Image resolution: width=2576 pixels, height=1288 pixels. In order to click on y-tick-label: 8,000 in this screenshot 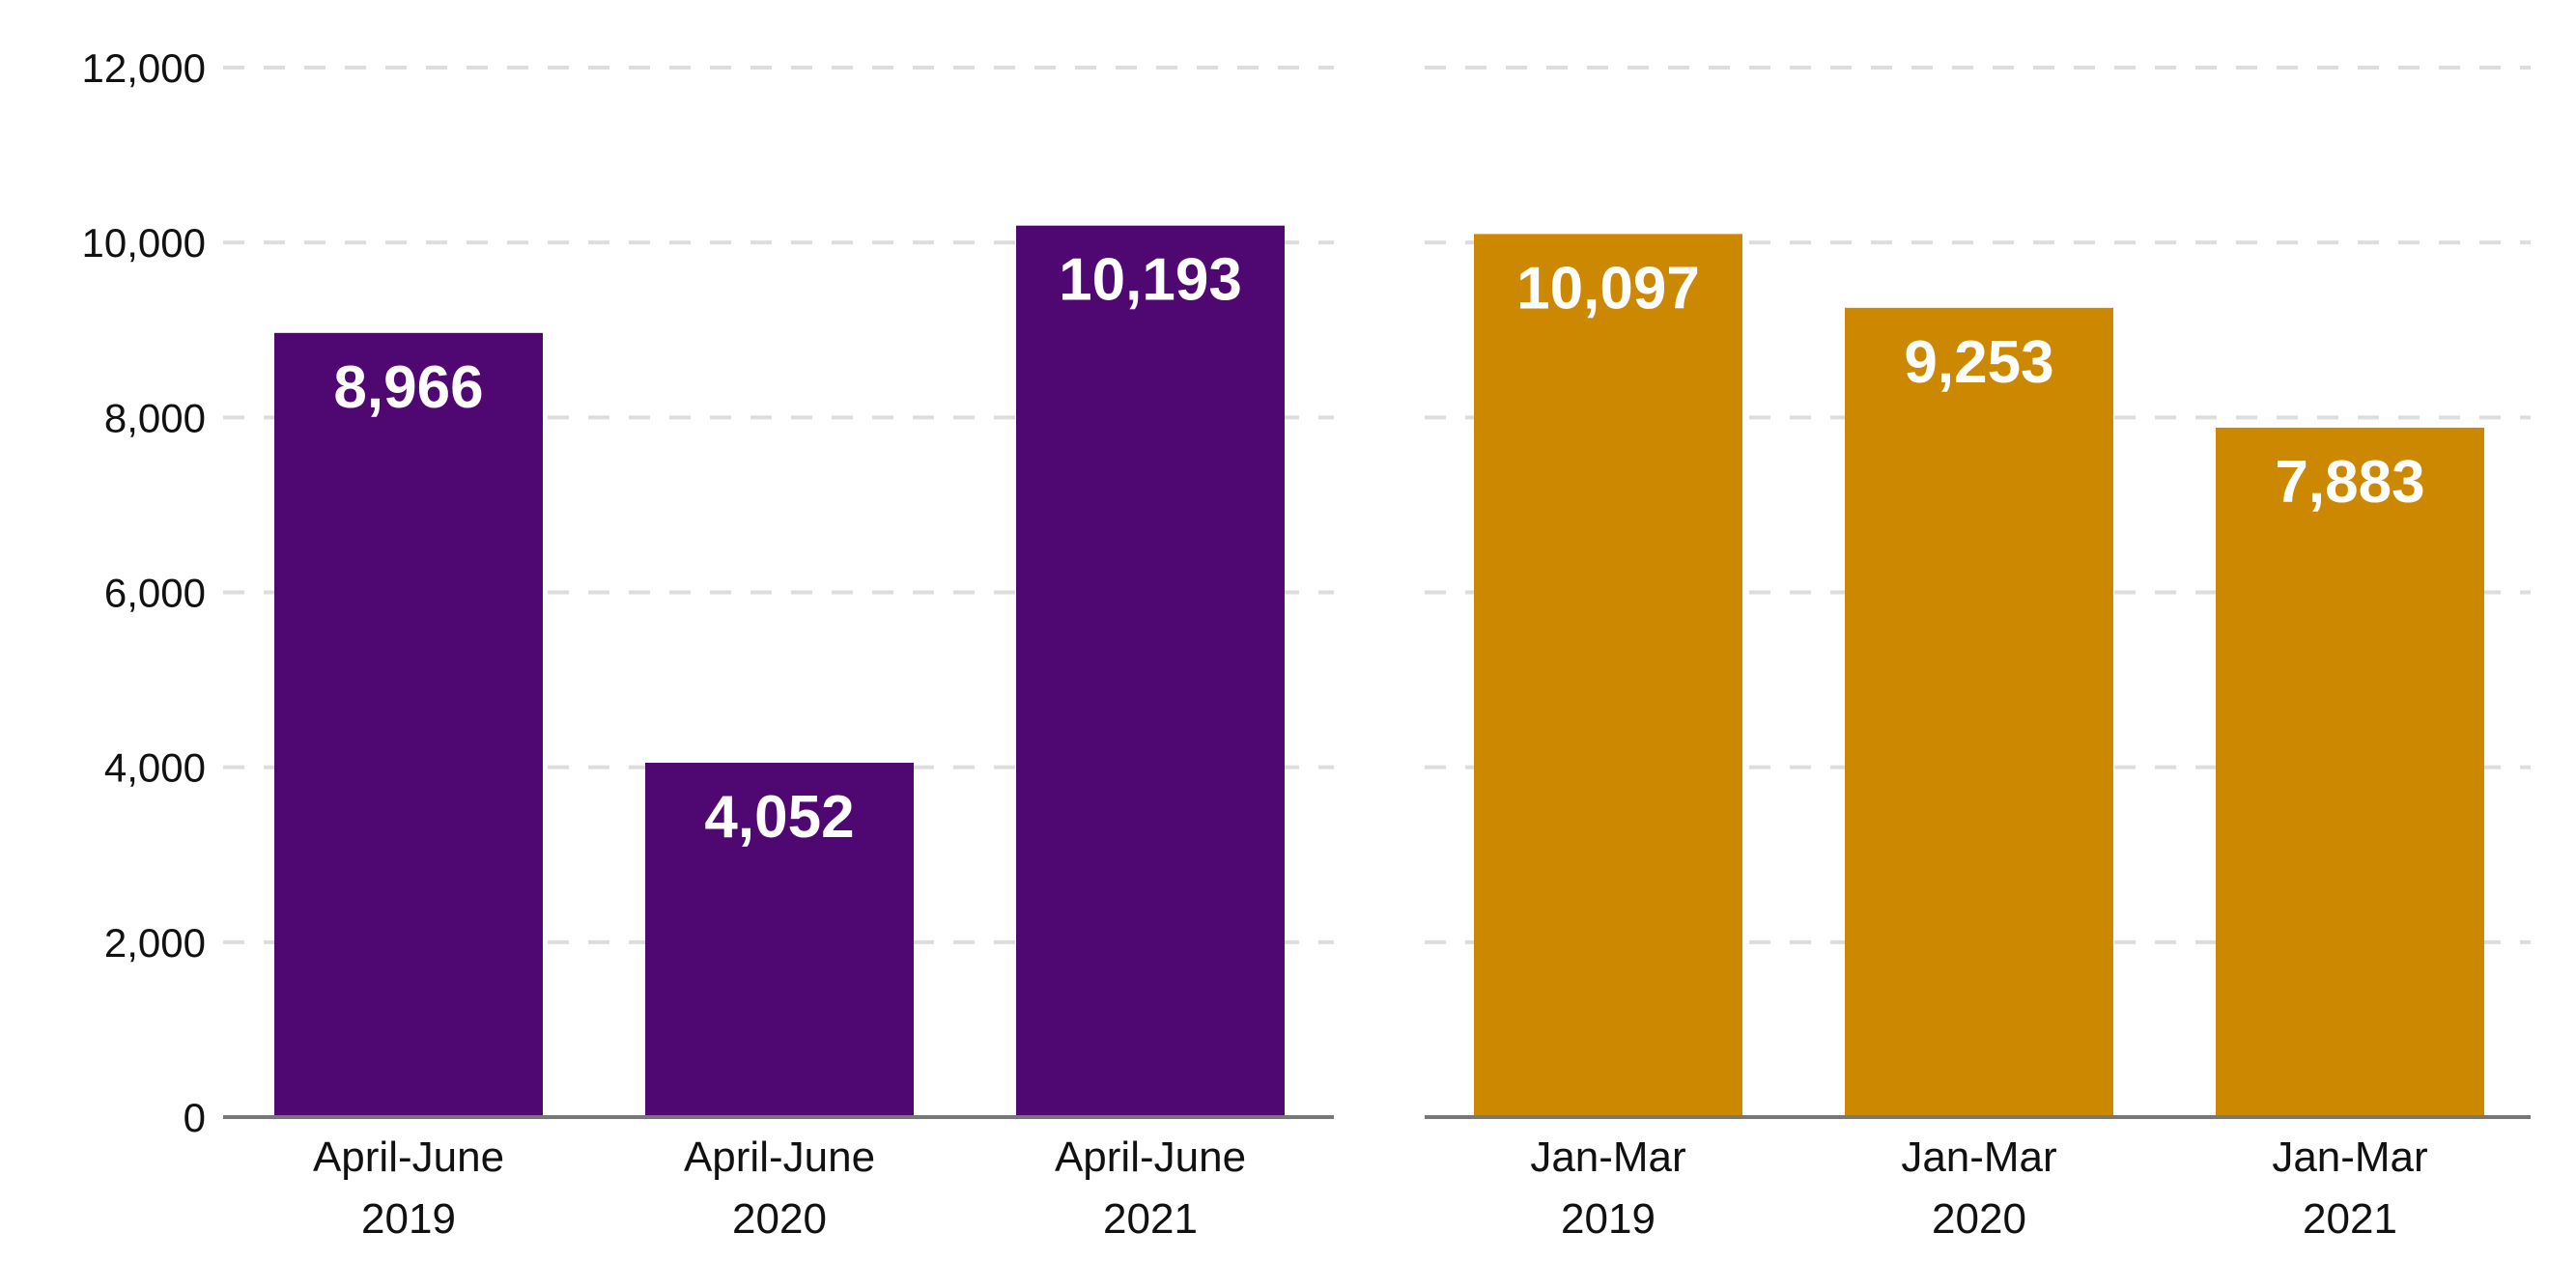, I will do `click(155, 418)`.